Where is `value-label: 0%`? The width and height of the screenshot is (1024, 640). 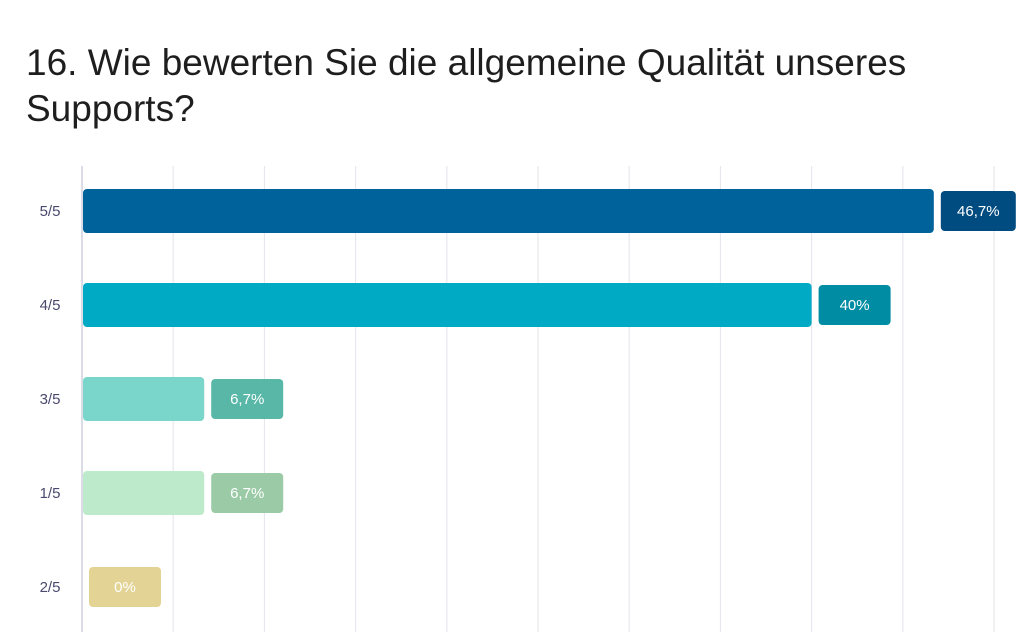 value-label: 0% is located at coordinates (125, 587).